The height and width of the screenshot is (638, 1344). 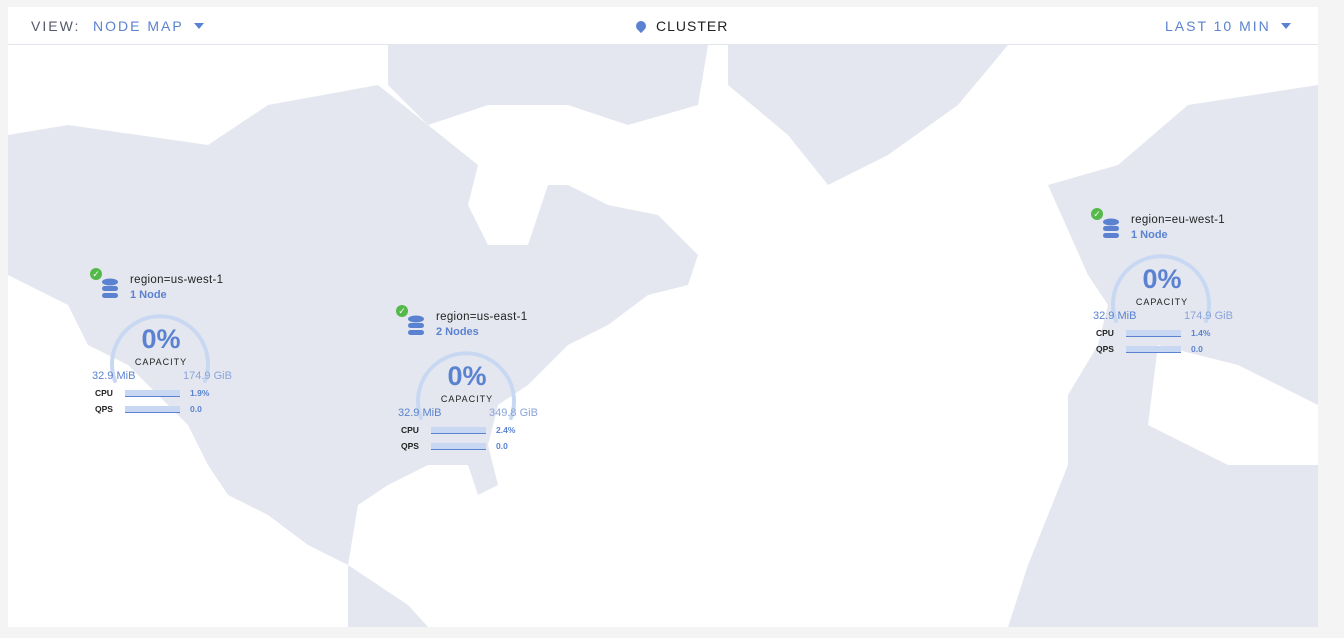 I want to click on view-dropdown: NODE MAP, so click(x=148, y=26).